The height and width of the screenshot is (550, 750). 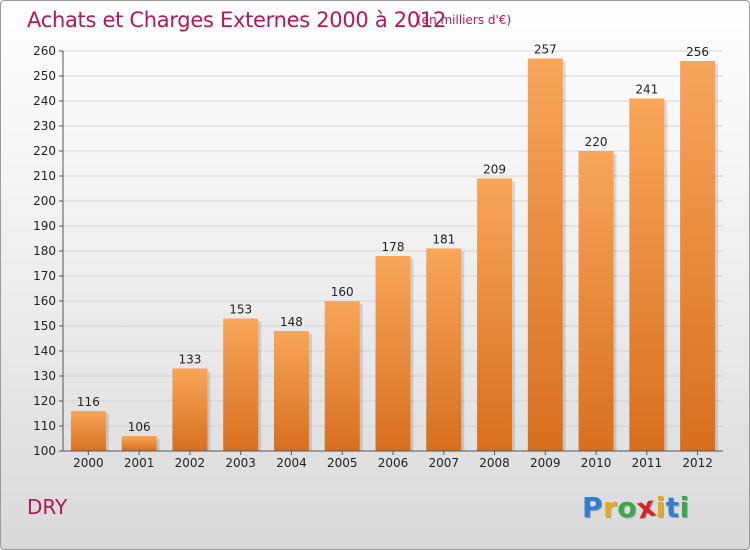 I want to click on data-label: 148, so click(x=291, y=322).